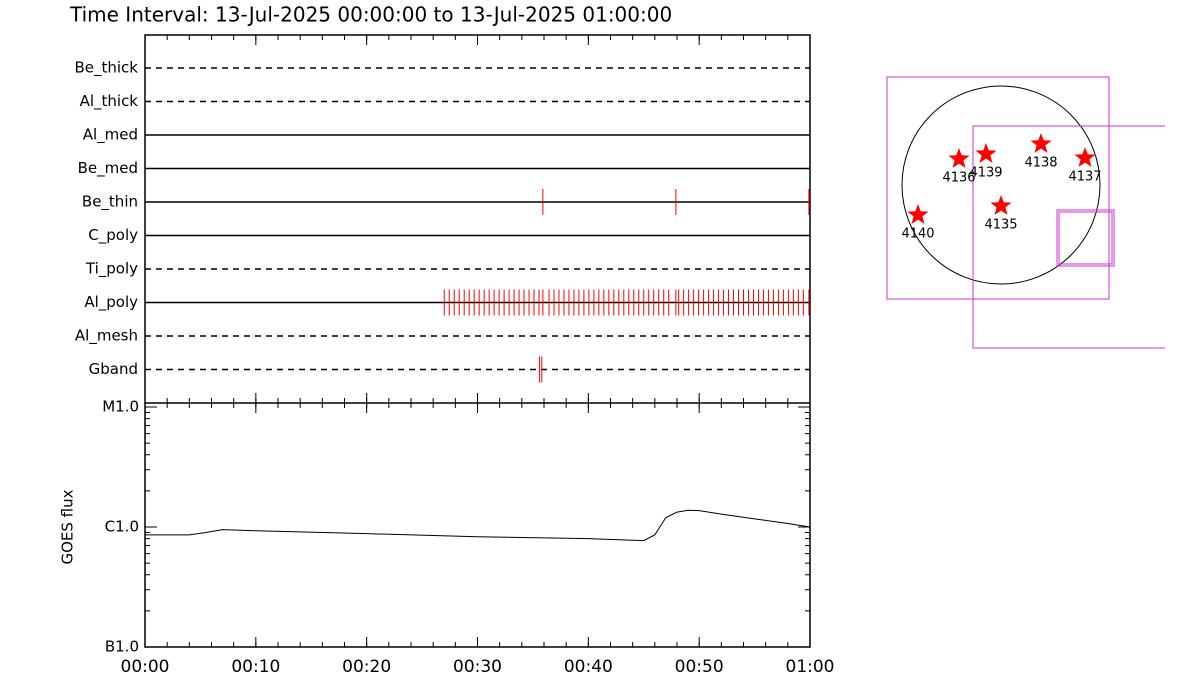 The image size is (1200, 700). I want to click on goes-curve, so click(478, 525).